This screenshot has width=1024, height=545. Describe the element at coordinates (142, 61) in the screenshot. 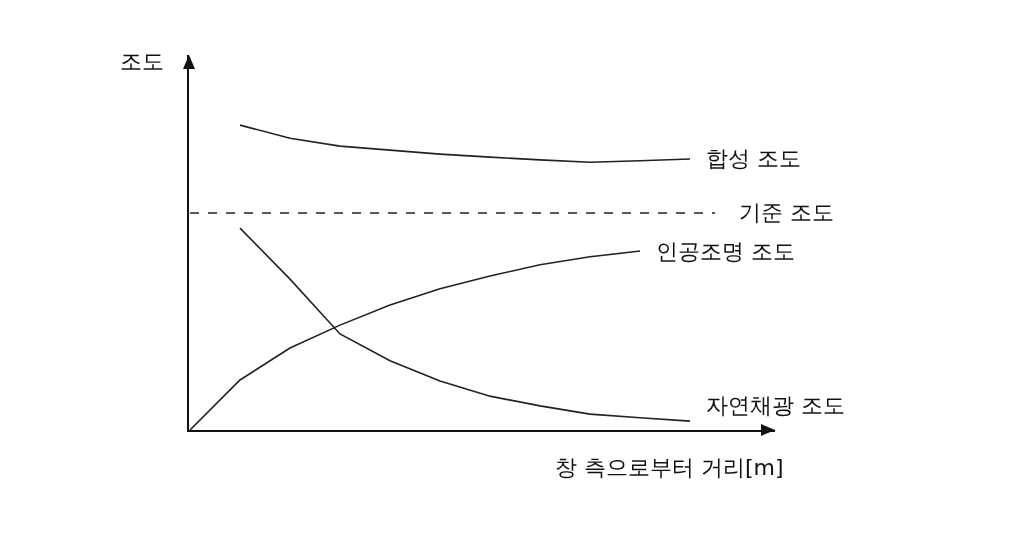

I see `y-axis-title: 조도` at that location.